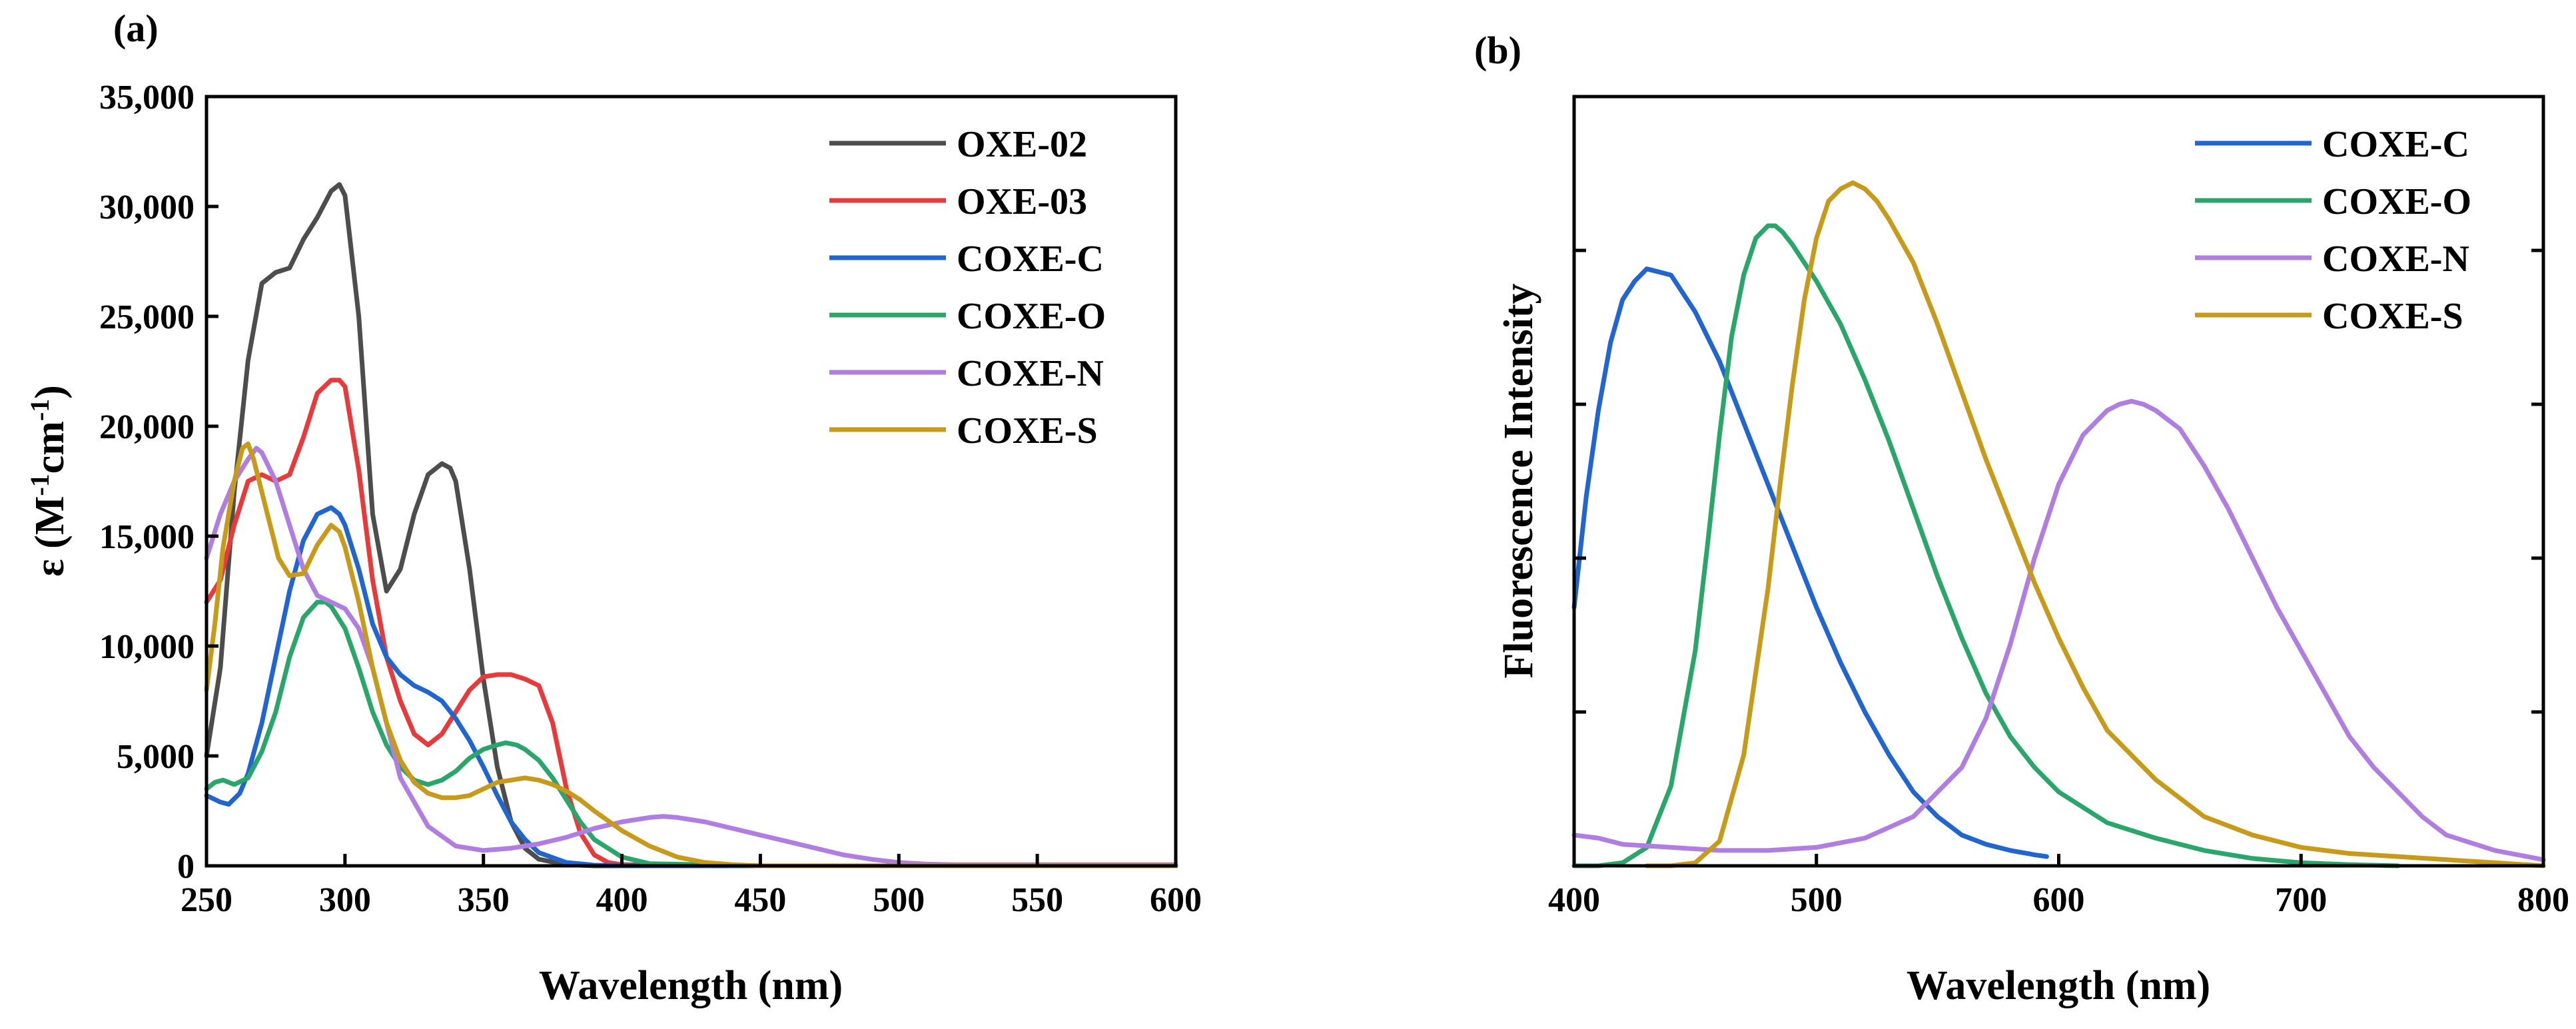  Describe the element at coordinates (2543, 900) in the screenshot. I see `panel-b-x-tick-label: 800` at that location.